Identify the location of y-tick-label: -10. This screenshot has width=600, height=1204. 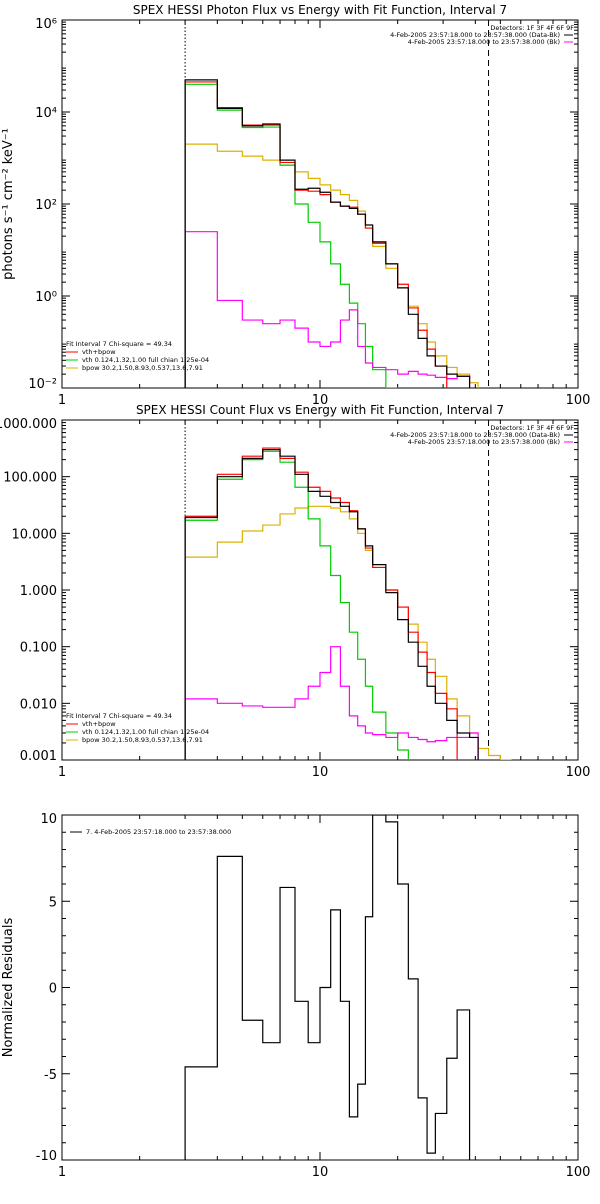
(46, 1156).